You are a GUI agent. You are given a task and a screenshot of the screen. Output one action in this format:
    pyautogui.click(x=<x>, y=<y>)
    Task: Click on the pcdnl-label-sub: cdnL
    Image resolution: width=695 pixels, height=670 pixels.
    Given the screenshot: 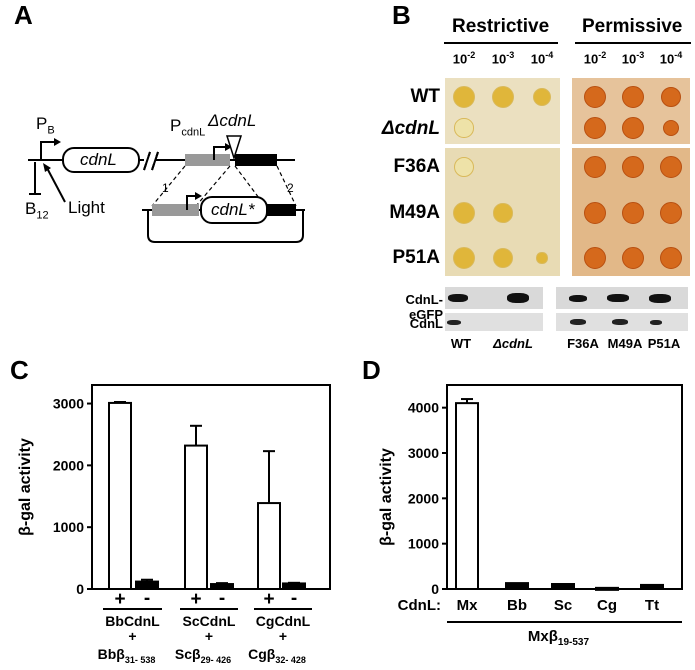 What is the action you would take?
    pyautogui.click(x=193, y=132)
    